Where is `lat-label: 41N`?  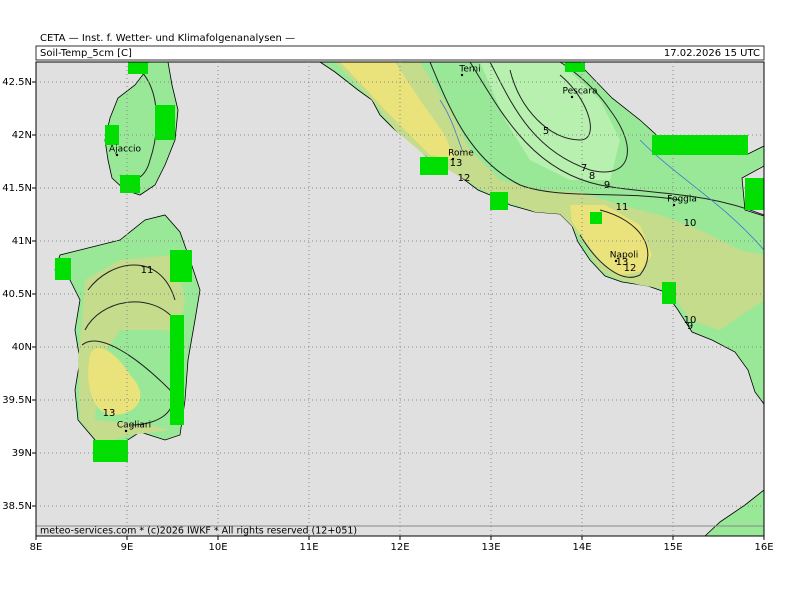 lat-label: 41N is located at coordinates (22, 241).